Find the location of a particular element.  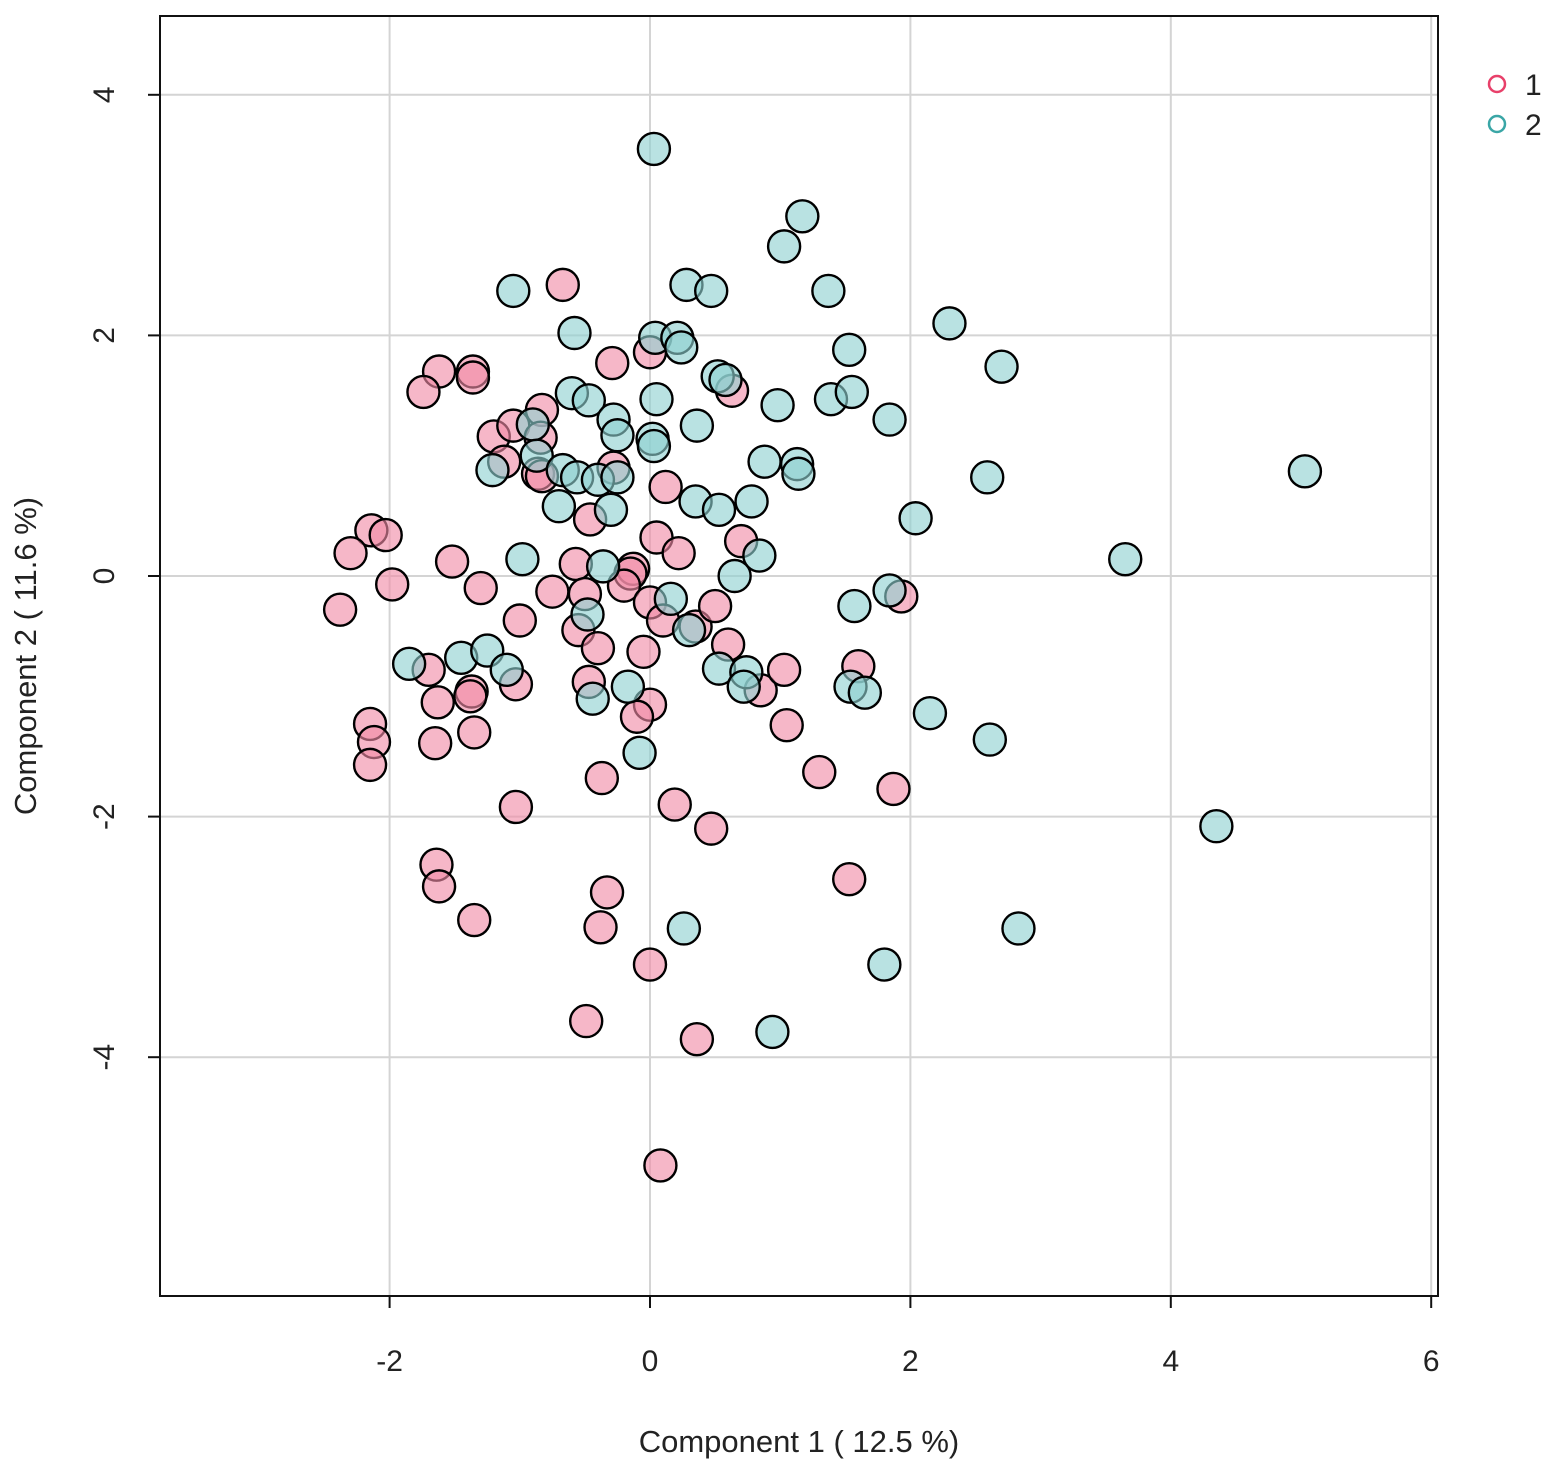

y-tick-label: -2 is located at coordinates (104, 816).